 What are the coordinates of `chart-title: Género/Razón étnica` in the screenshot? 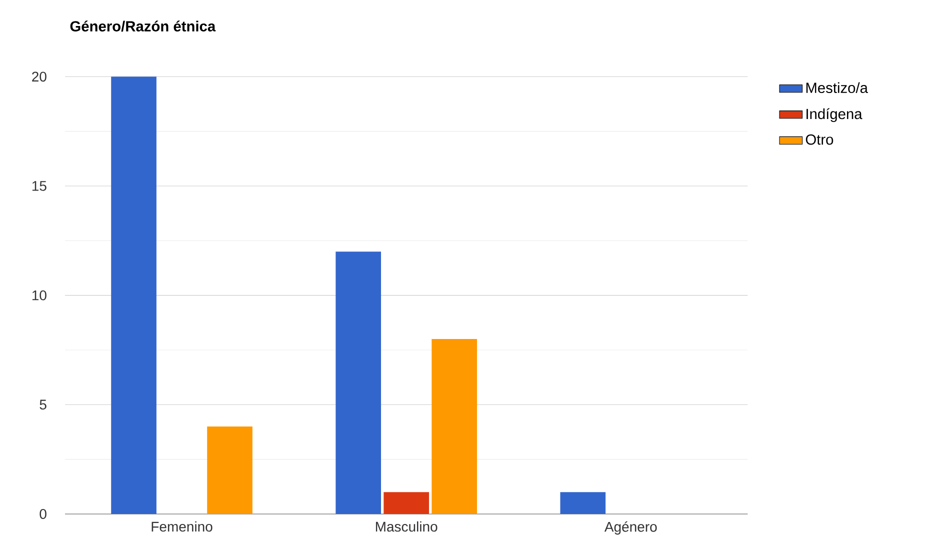 It's located at (143, 26).